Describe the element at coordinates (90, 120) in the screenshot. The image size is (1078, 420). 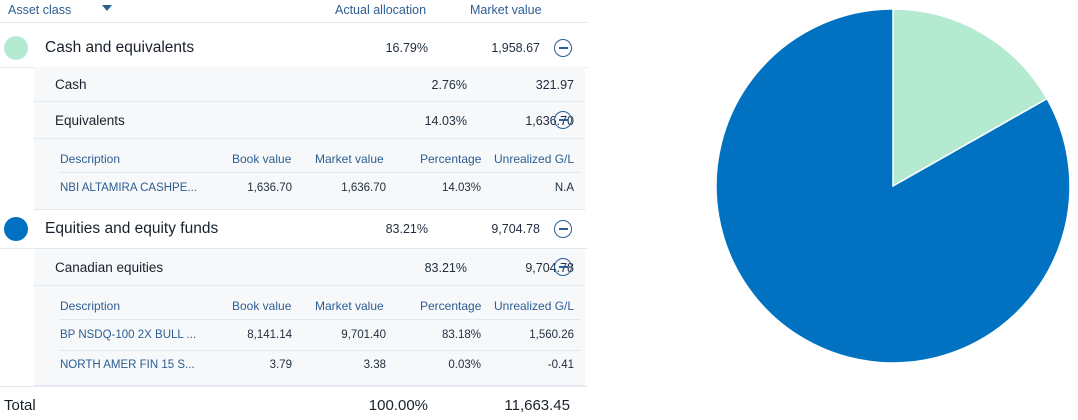
I see `subgroup-name: Equivalents` at that location.